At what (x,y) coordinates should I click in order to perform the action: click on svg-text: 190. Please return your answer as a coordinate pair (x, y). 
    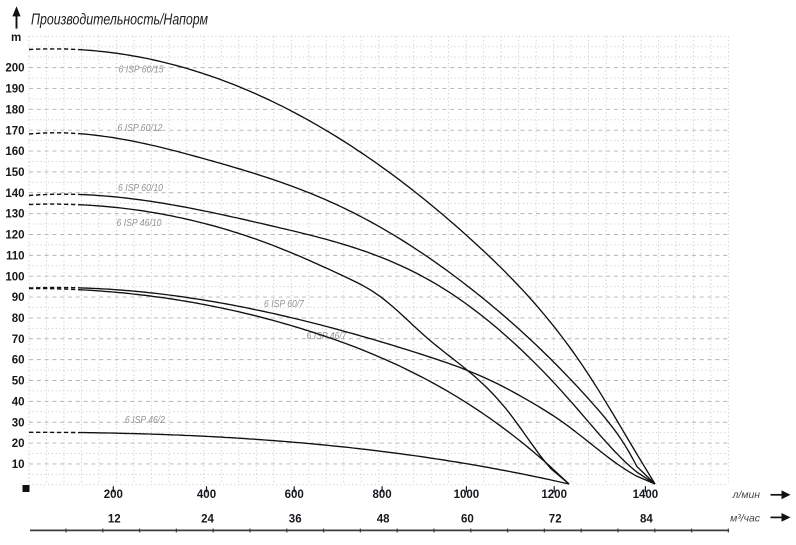
    Looking at the image, I should click on (14, 90).